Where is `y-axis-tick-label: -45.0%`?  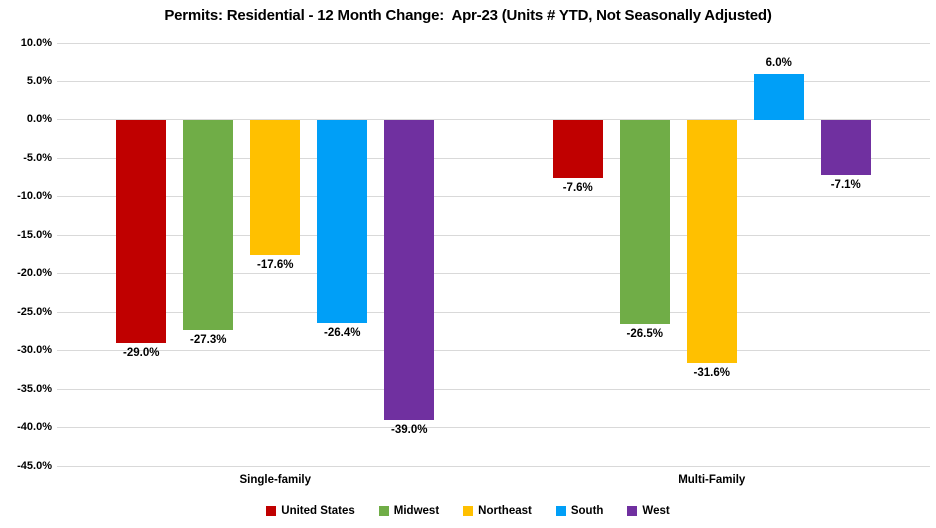 y-axis-tick-label: -45.0% is located at coordinates (34, 465).